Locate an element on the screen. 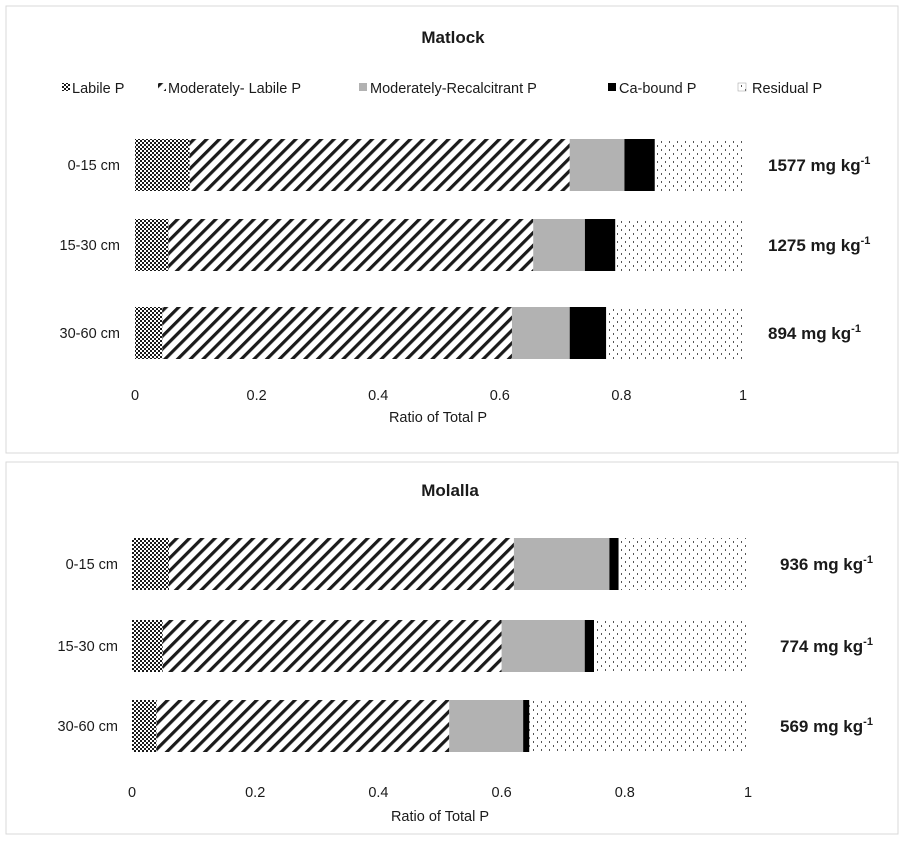 Image resolution: width=901 pixels, height=841 pixels. legend-swatch-residual is located at coordinates (742, 87).